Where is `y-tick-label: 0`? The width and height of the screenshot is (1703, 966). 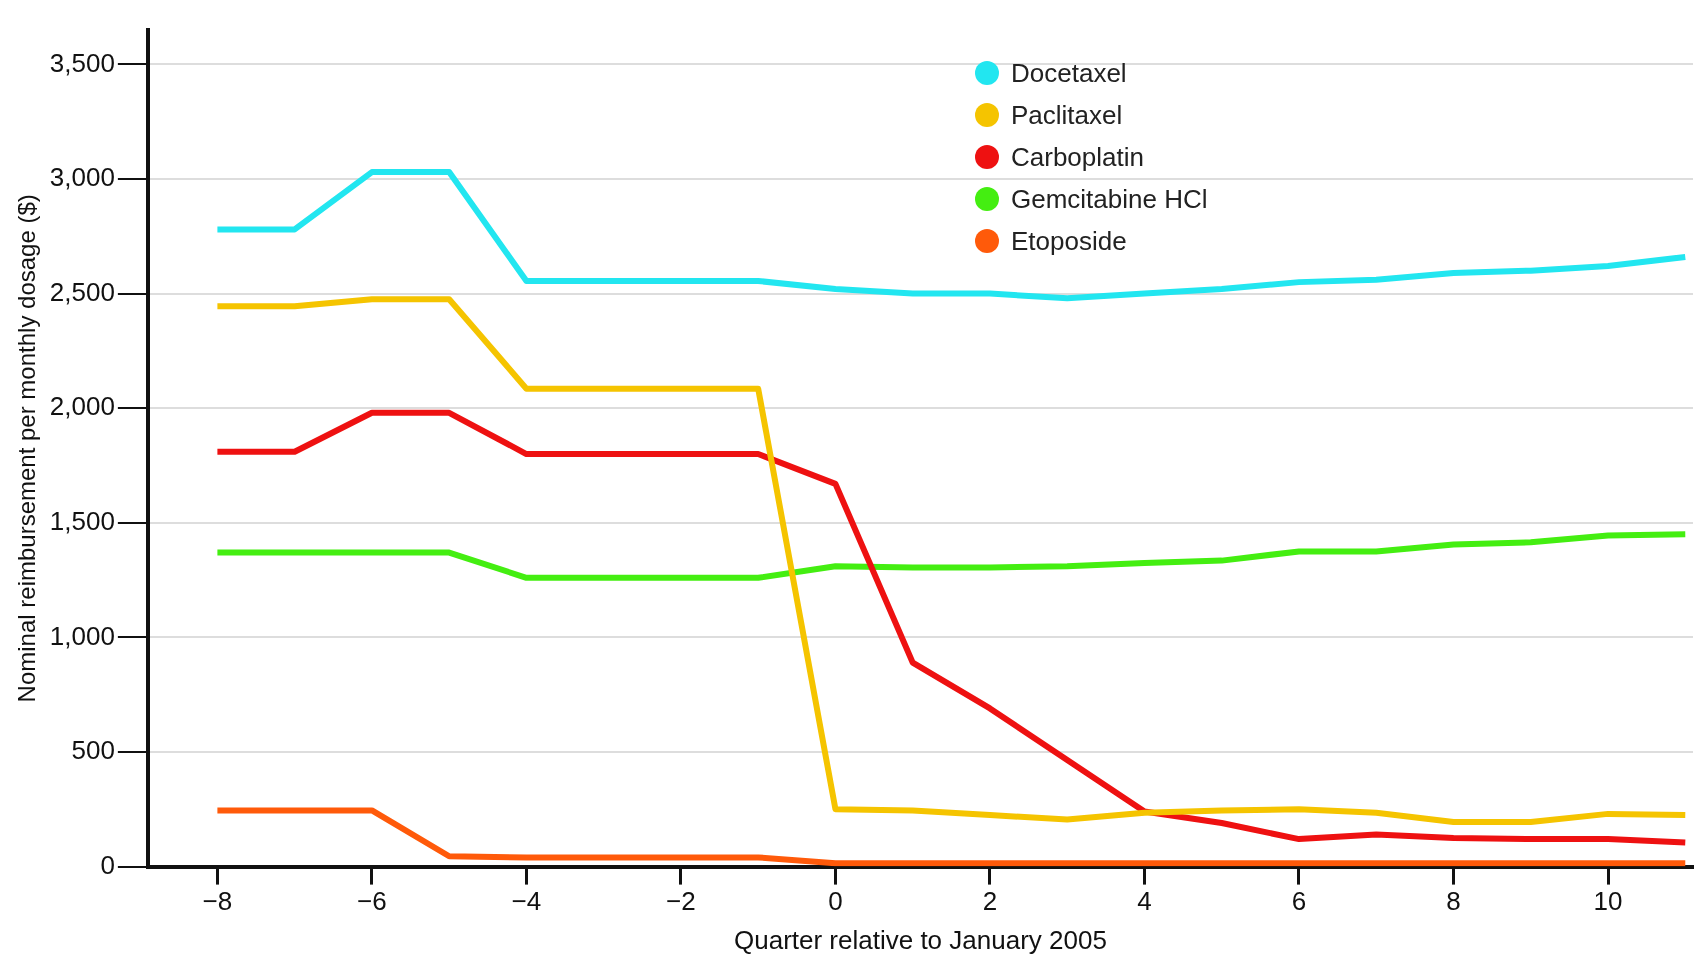
y-tick-label: 0 is located at coordinates (107, 864).